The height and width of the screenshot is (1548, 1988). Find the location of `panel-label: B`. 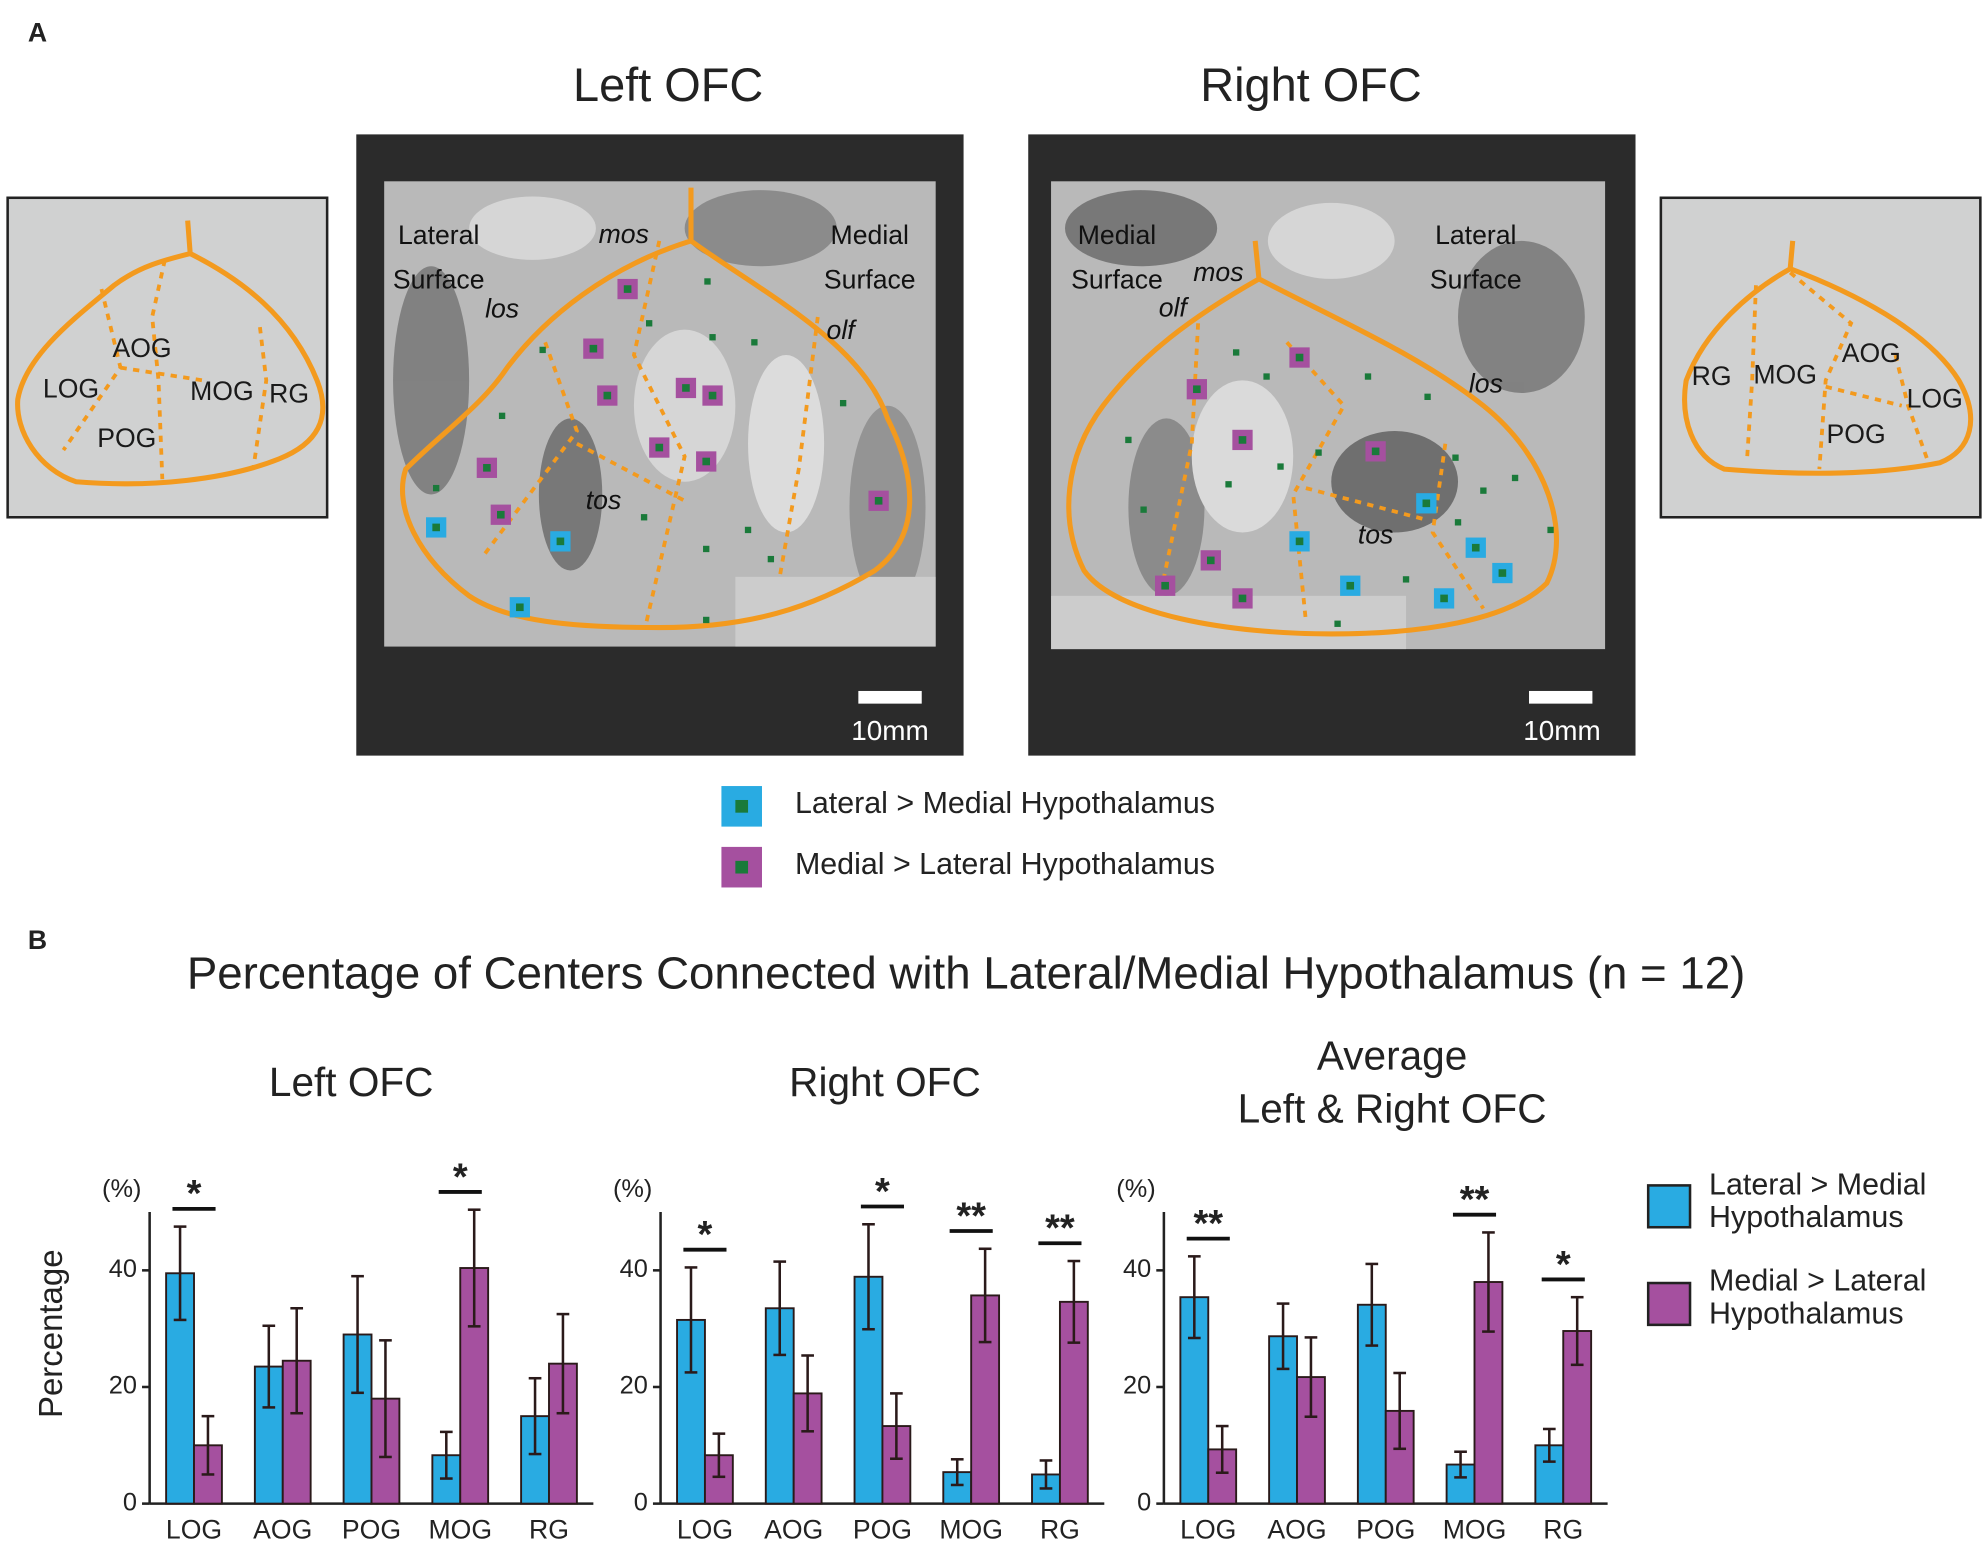

panel-label: B is located at coordinates (37, 940).